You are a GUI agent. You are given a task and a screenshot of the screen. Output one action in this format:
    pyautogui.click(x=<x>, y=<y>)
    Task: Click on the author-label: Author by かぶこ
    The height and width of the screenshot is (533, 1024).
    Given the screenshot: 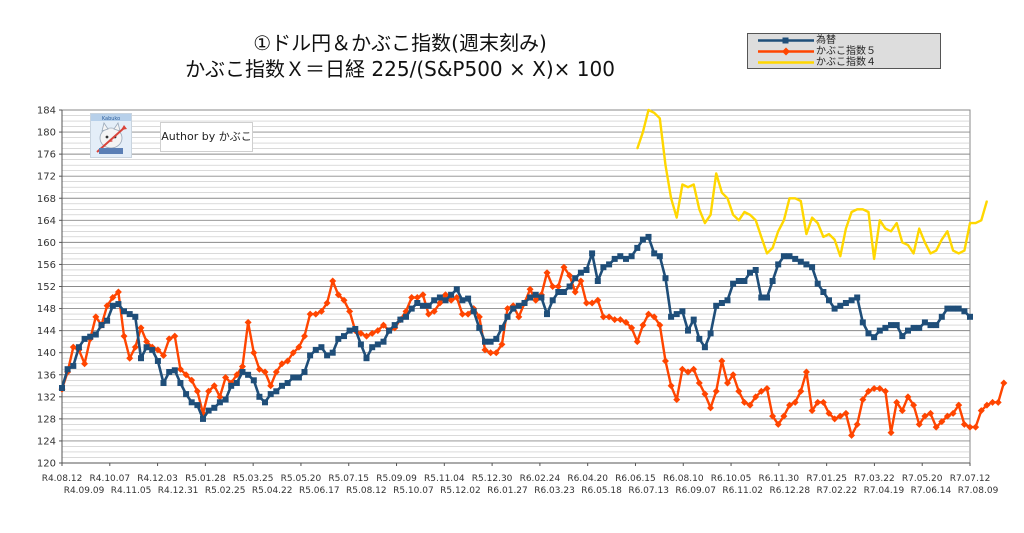 What is the action you would take?
    pyautogui.click(x=206, y=137)
    